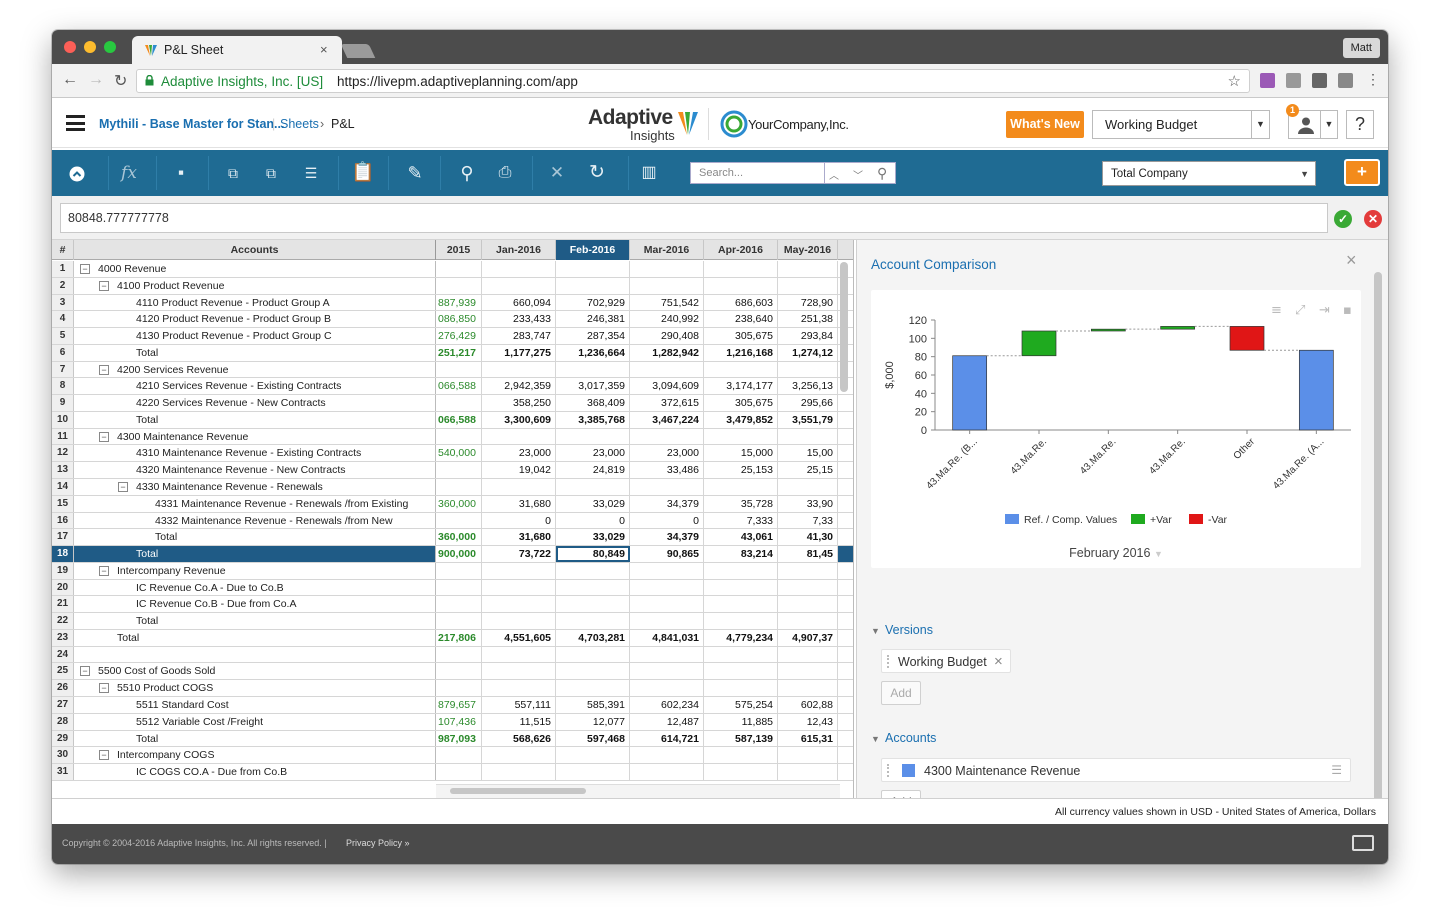  What do you see at coordinates (1267, 80) in the screenshot?
I see `extension-onenote-icon` at bounding box center [1267, 80].